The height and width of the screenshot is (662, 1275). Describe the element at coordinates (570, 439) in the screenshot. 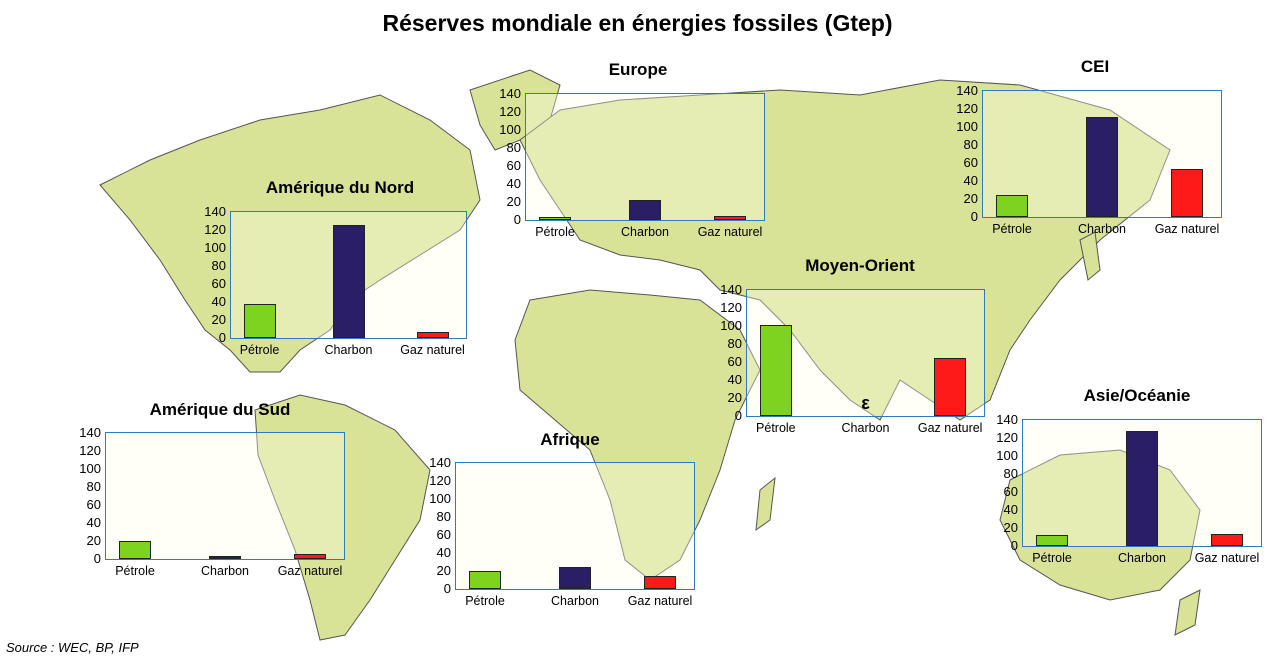

I see `region-title-afrique: Afrique` at that location.